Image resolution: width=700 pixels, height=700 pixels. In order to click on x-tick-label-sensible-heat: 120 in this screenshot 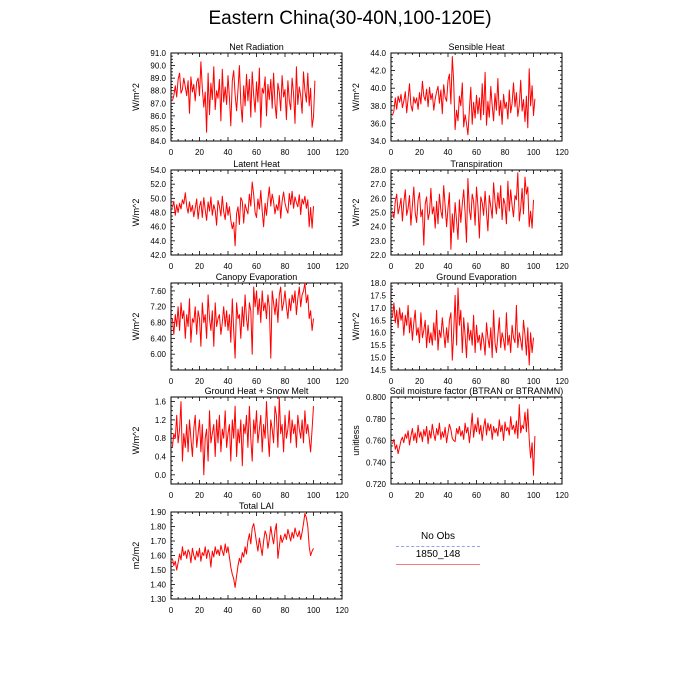, I will do `click(562, 152)`.